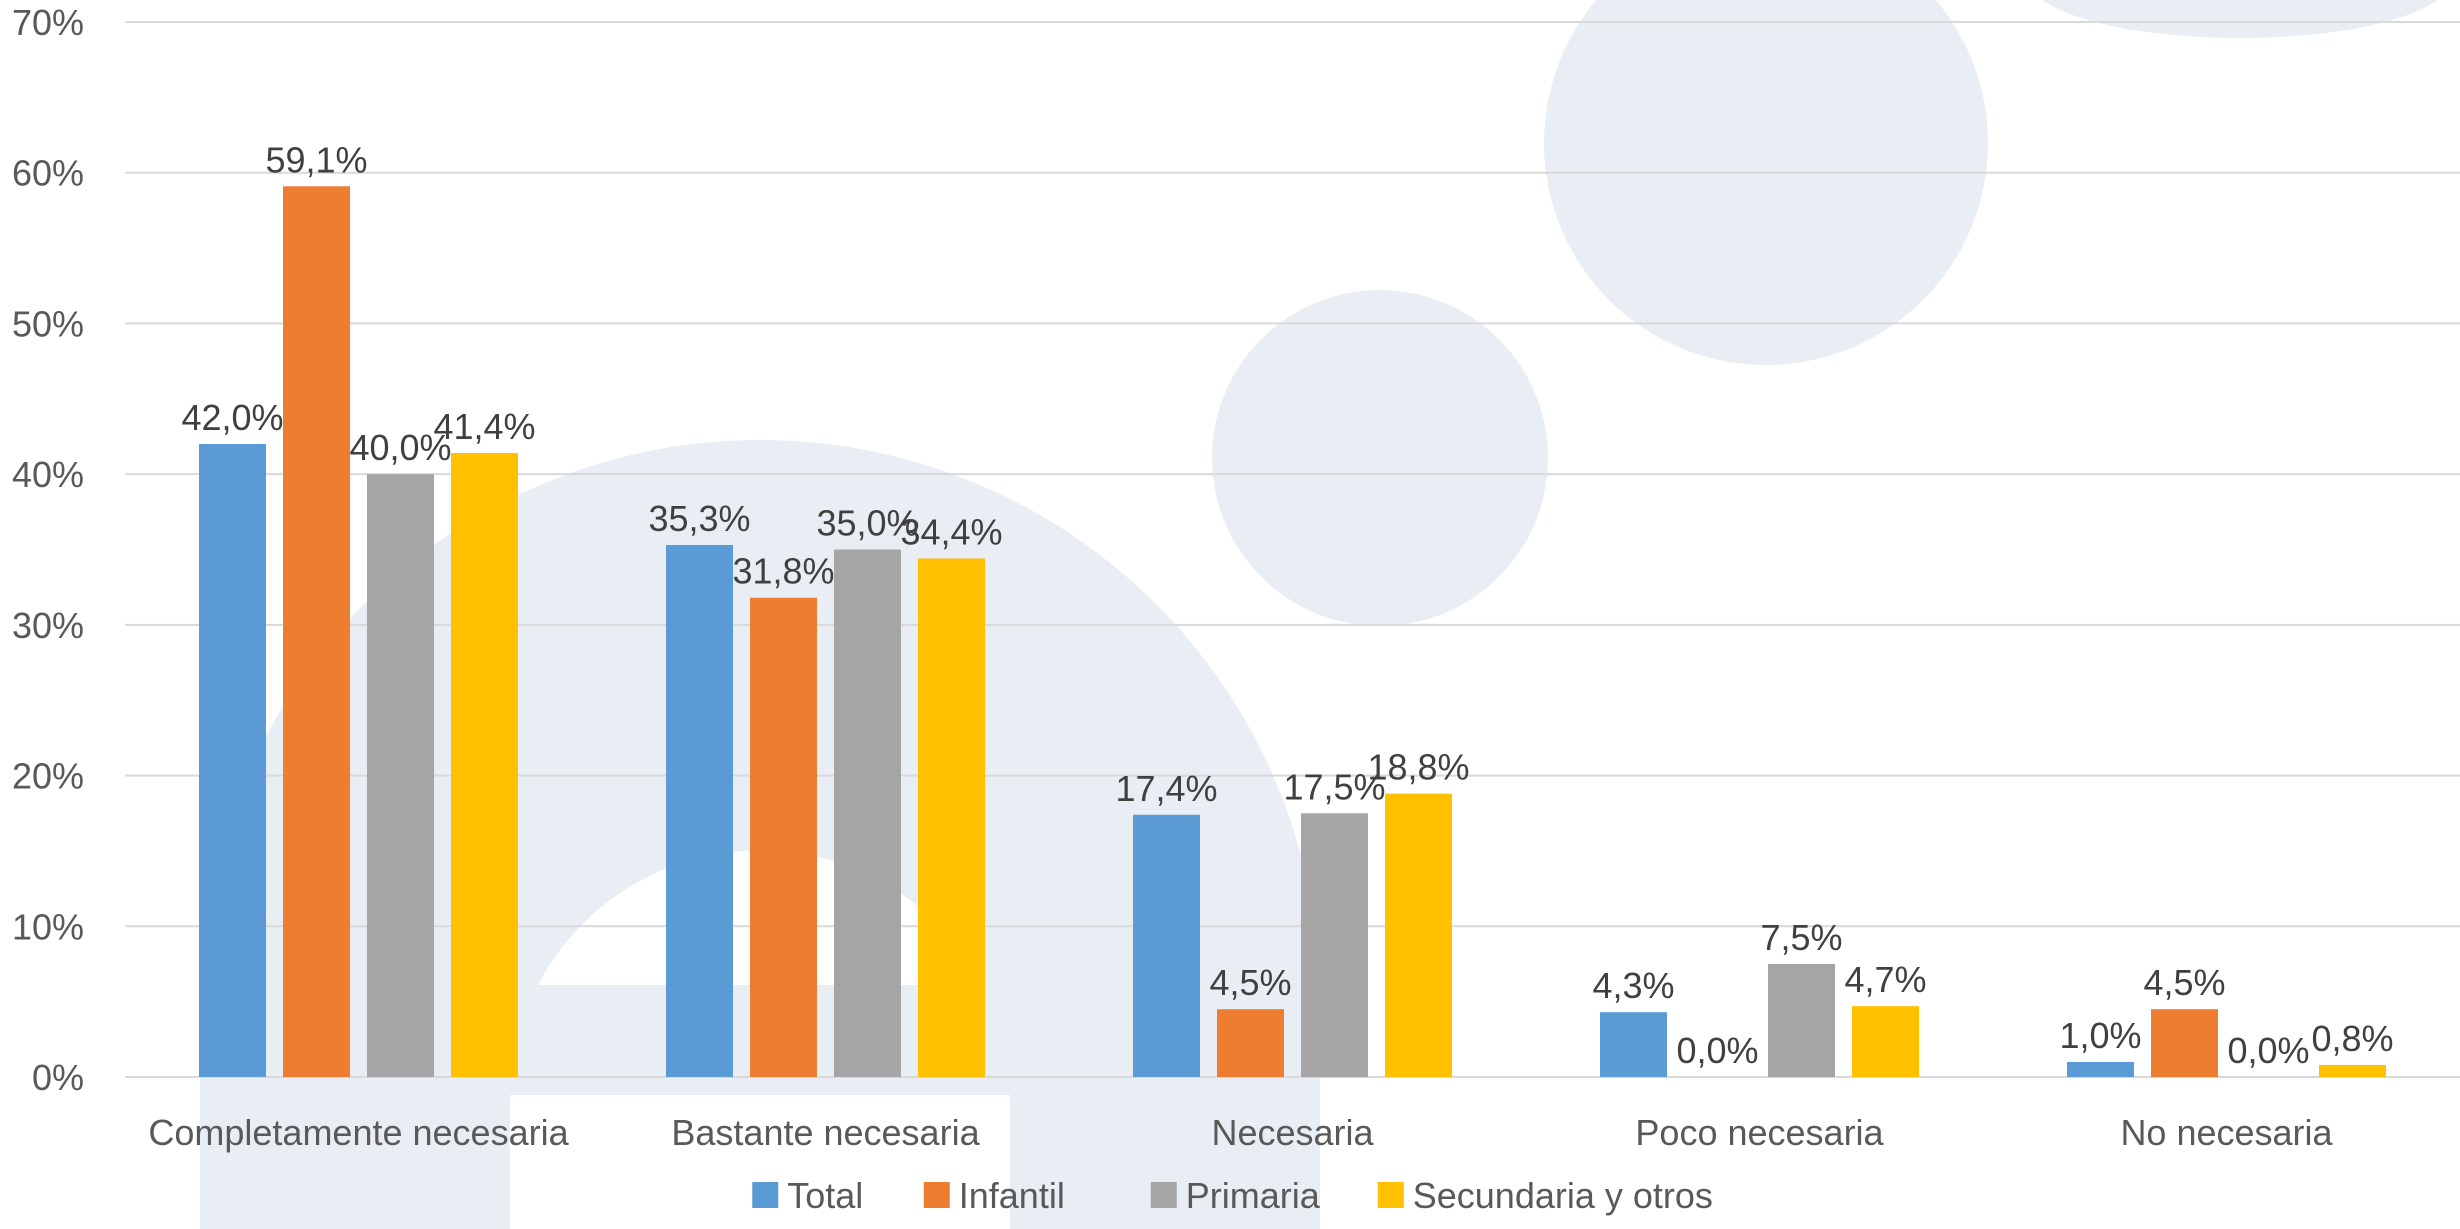  What do you see at coordinates (1633, 985) in the screenshot?
I see `data-label: 4,3%` at bounding box center [1633, 985].